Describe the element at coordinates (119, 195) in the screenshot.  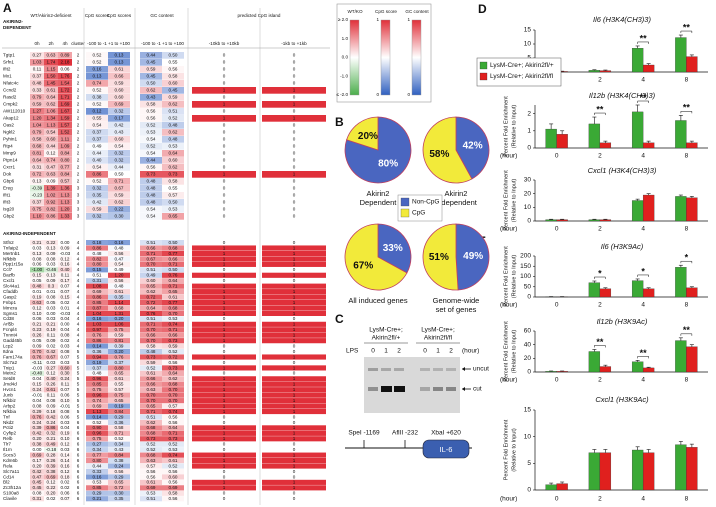
I see `table-cell: 0.59` at that location.